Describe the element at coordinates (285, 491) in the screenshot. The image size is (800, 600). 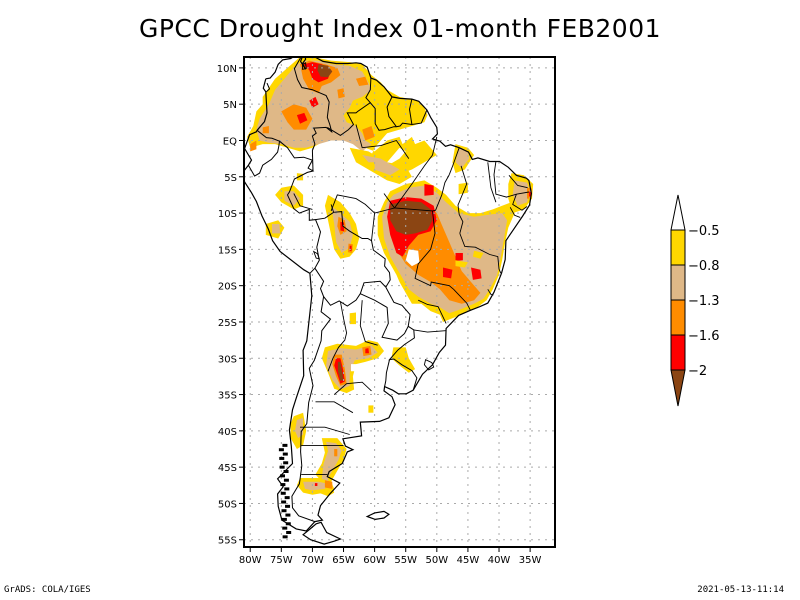
I see `chile-archipelago` at that location.